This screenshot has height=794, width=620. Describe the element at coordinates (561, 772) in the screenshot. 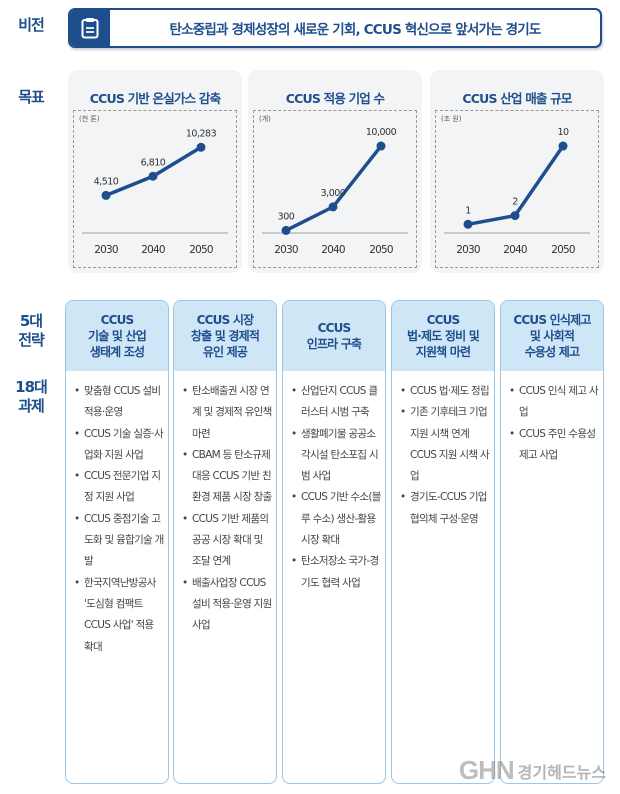

I see `watermark-name: 경기헤드뉴스` at that location.